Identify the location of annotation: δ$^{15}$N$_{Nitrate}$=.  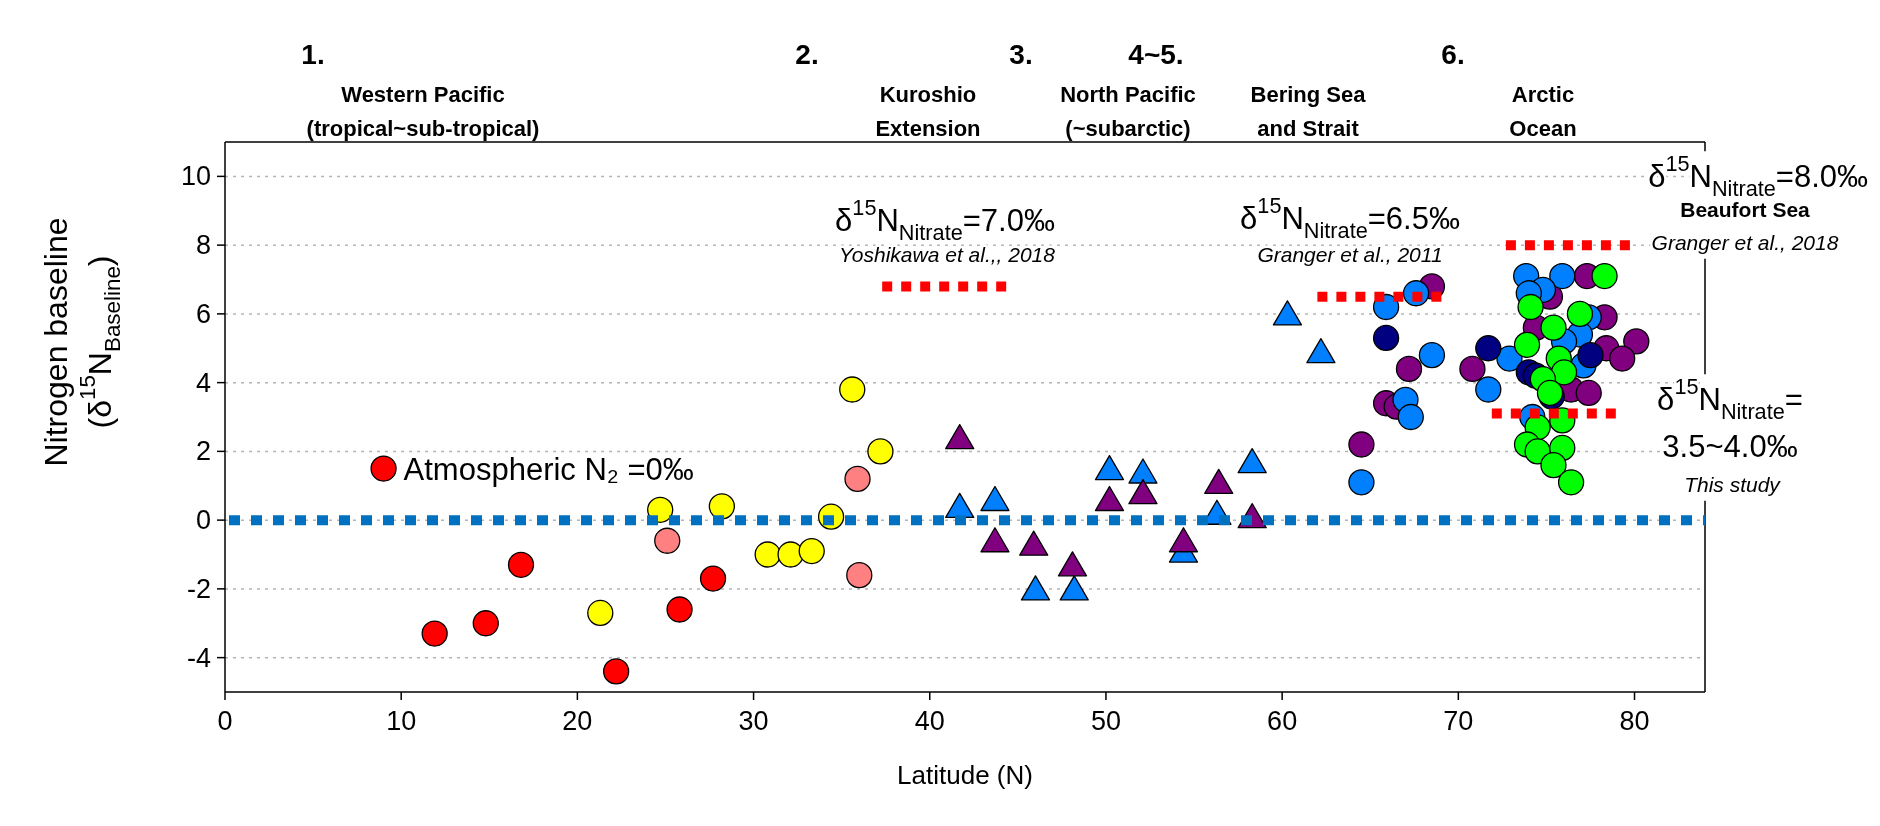
(1730, 399).